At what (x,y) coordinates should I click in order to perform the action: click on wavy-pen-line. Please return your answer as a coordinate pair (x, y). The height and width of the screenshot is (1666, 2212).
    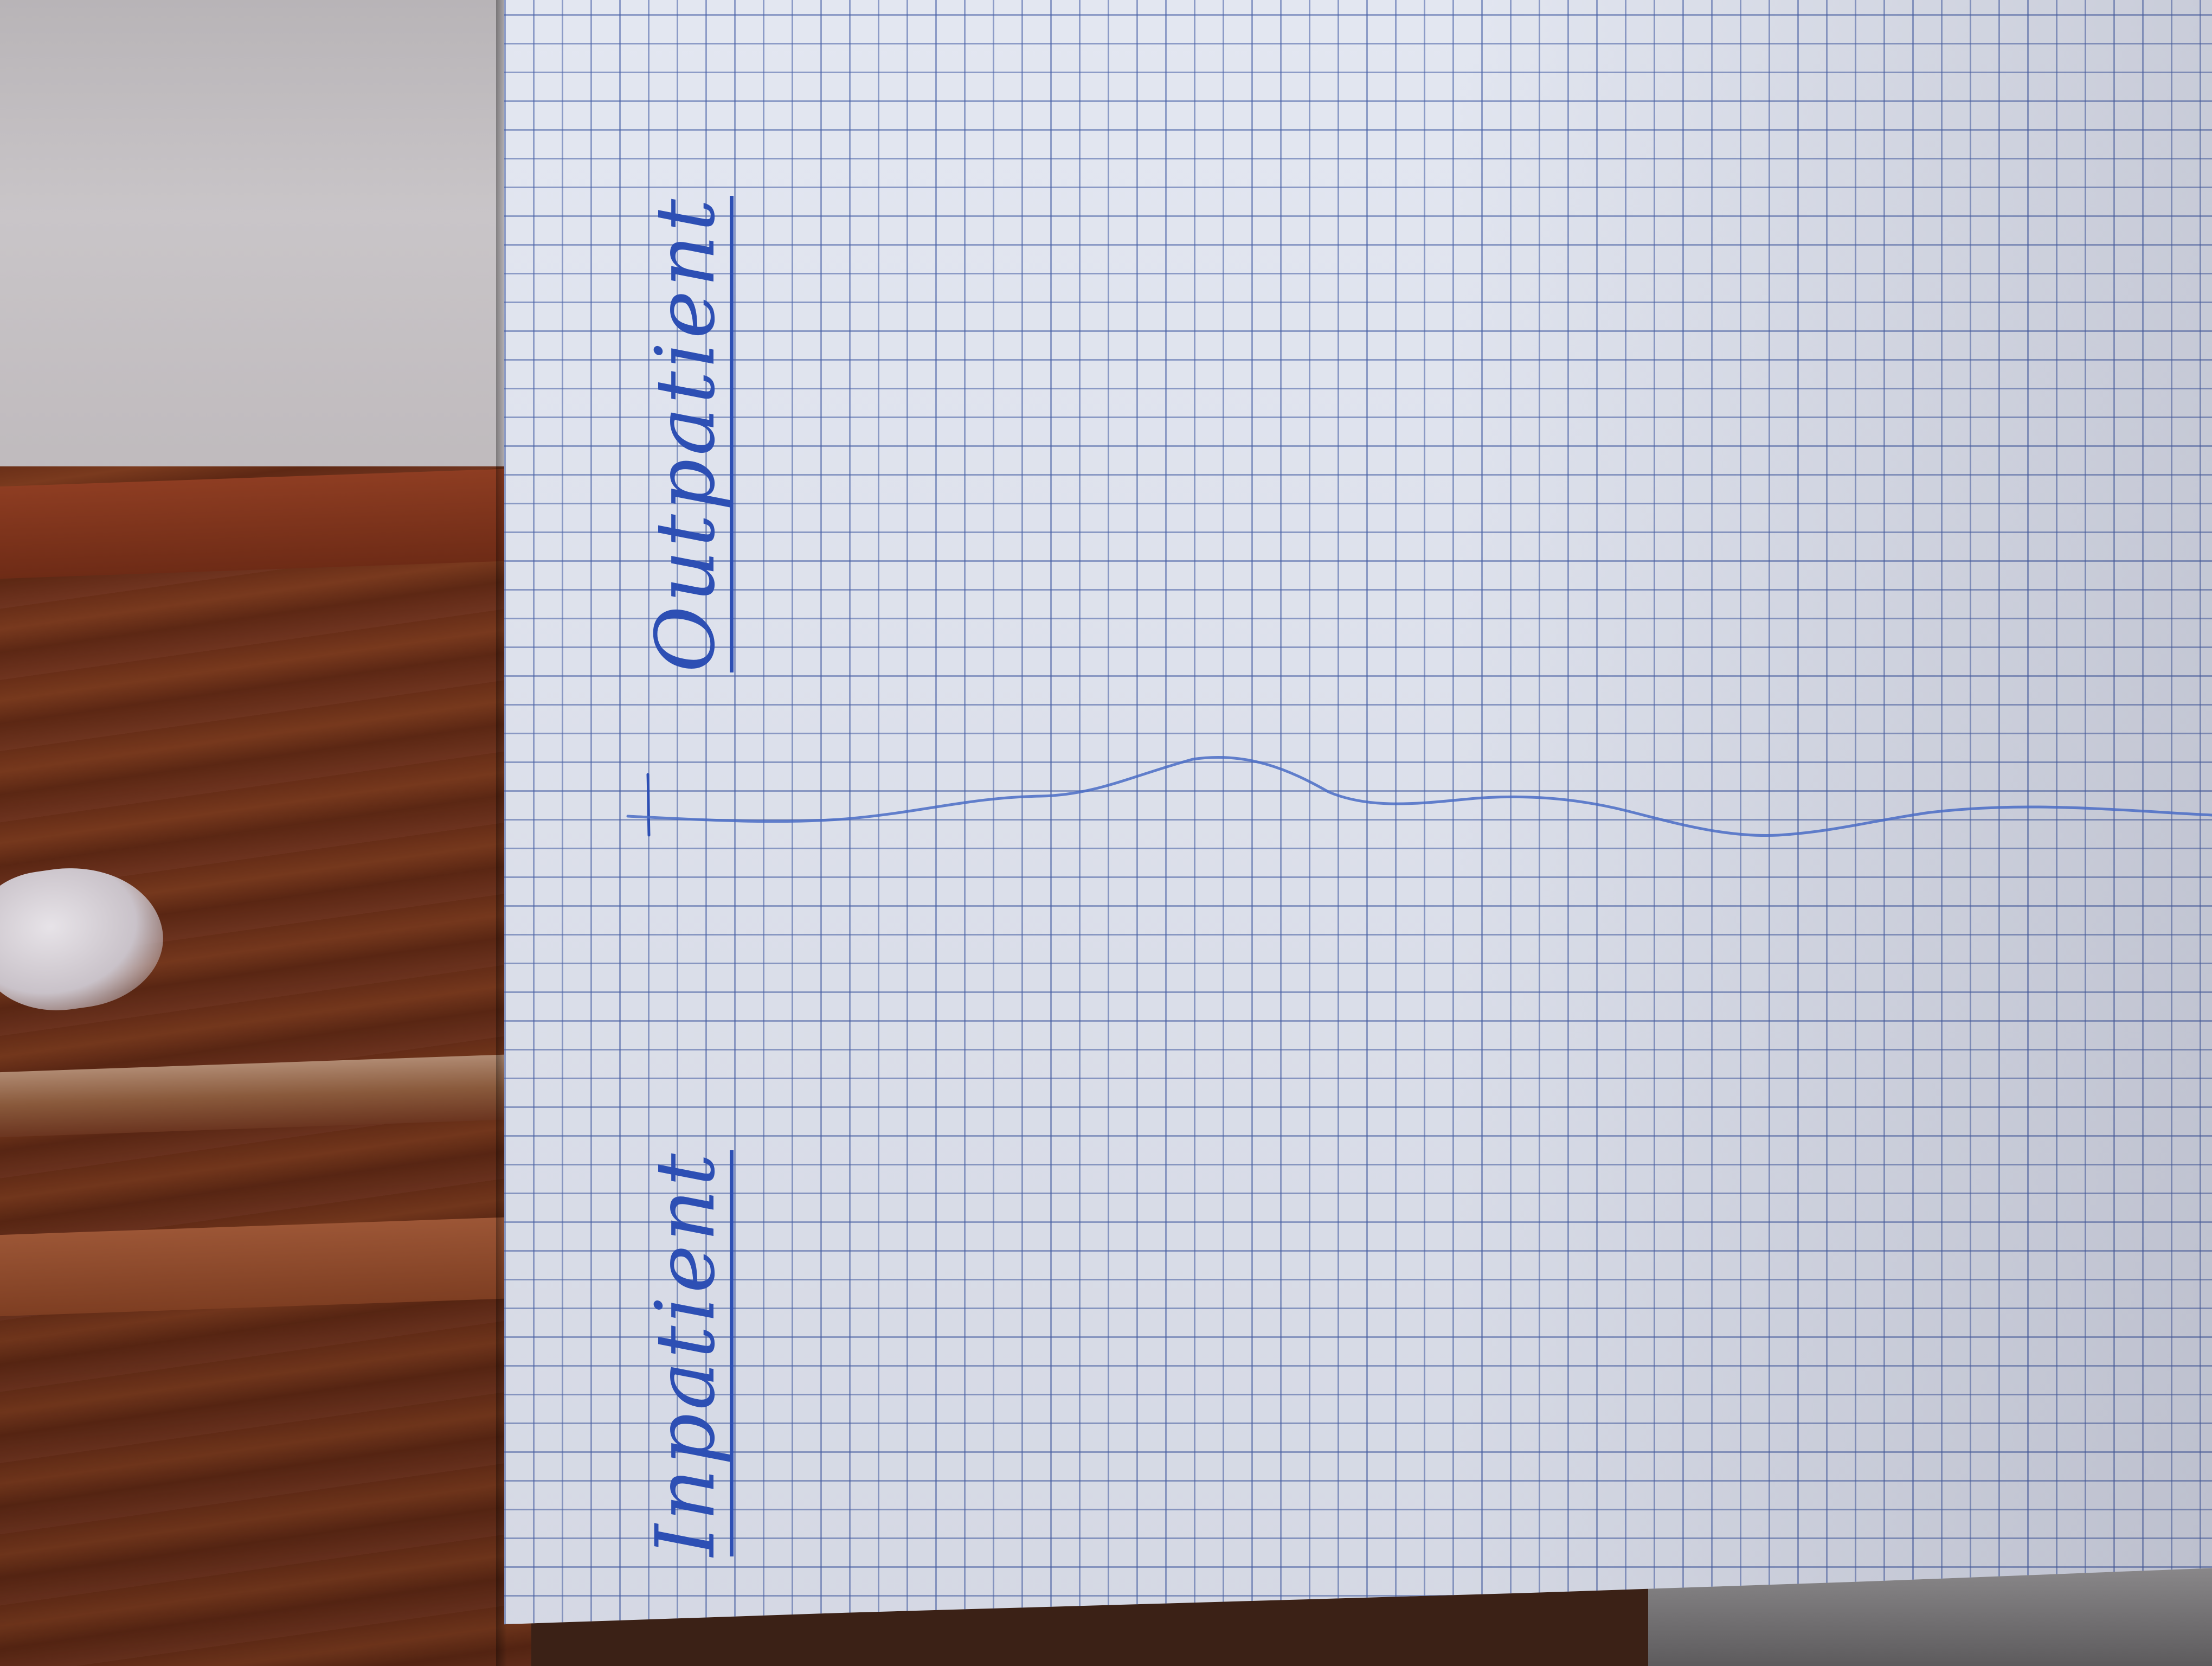
    Looking at the image, I should click on (1419, 796).